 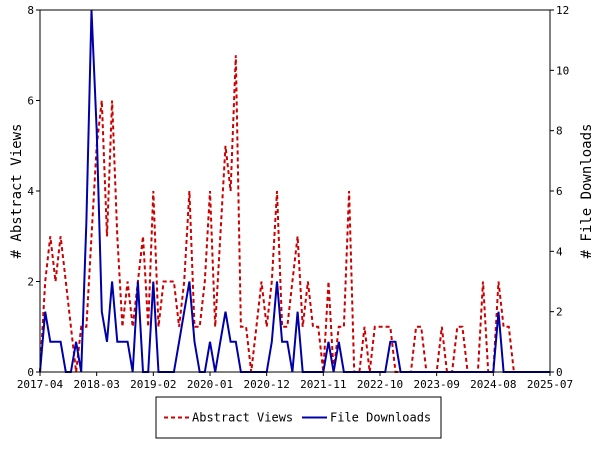 I want to click on x-tick-label: 2020-01, so click(x=210, y=384).